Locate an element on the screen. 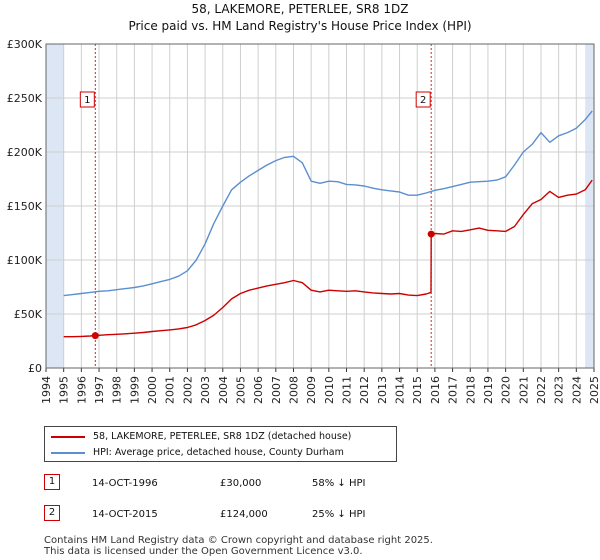 The height and width of the screenshot is (560, 600). transaction-date: 14-OCT-1996 is located at coordinates (125, 483).